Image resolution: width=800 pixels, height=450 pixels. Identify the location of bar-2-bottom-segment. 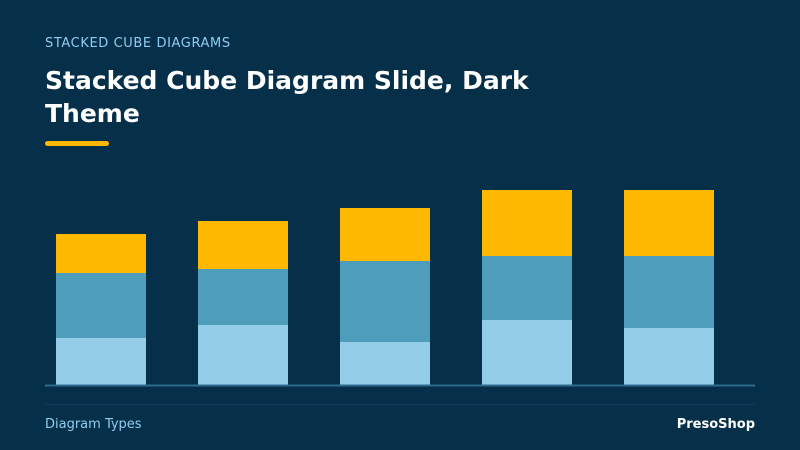
(243, 355).